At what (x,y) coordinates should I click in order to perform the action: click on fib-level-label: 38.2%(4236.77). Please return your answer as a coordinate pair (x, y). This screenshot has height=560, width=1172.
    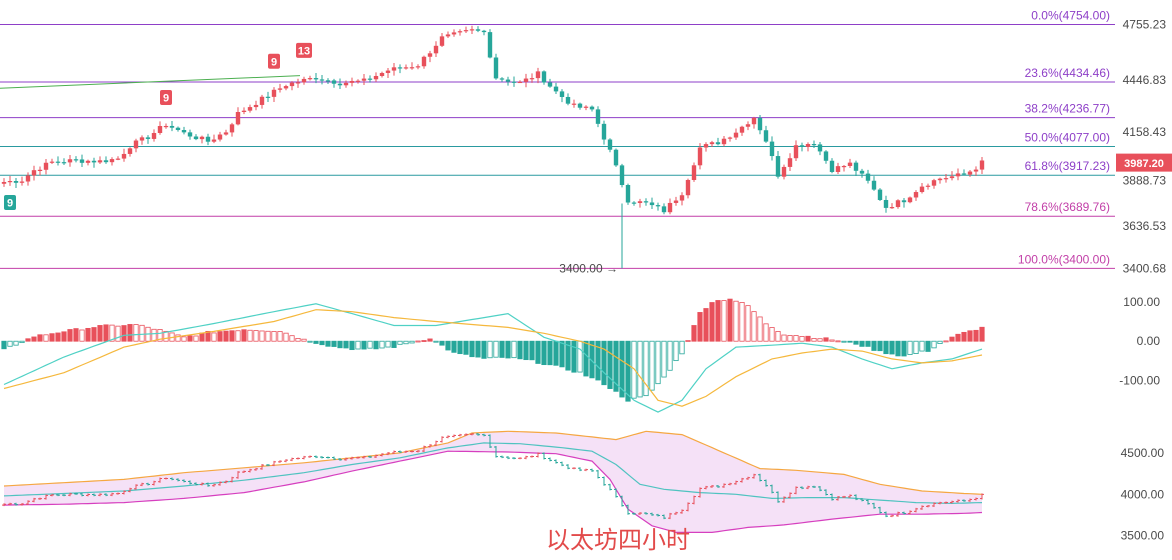
    Looking at the image, I should click on (1067, 109).